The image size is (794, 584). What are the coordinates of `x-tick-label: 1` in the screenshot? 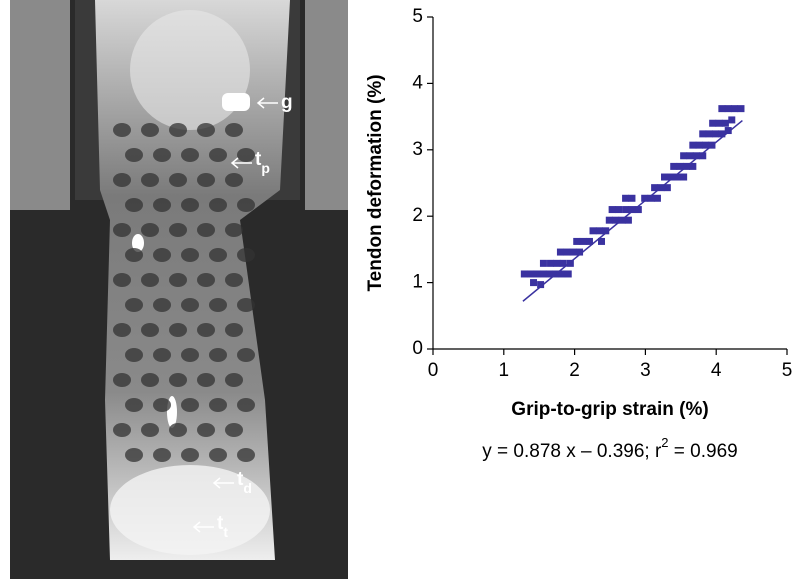 It's located at (504, 370).